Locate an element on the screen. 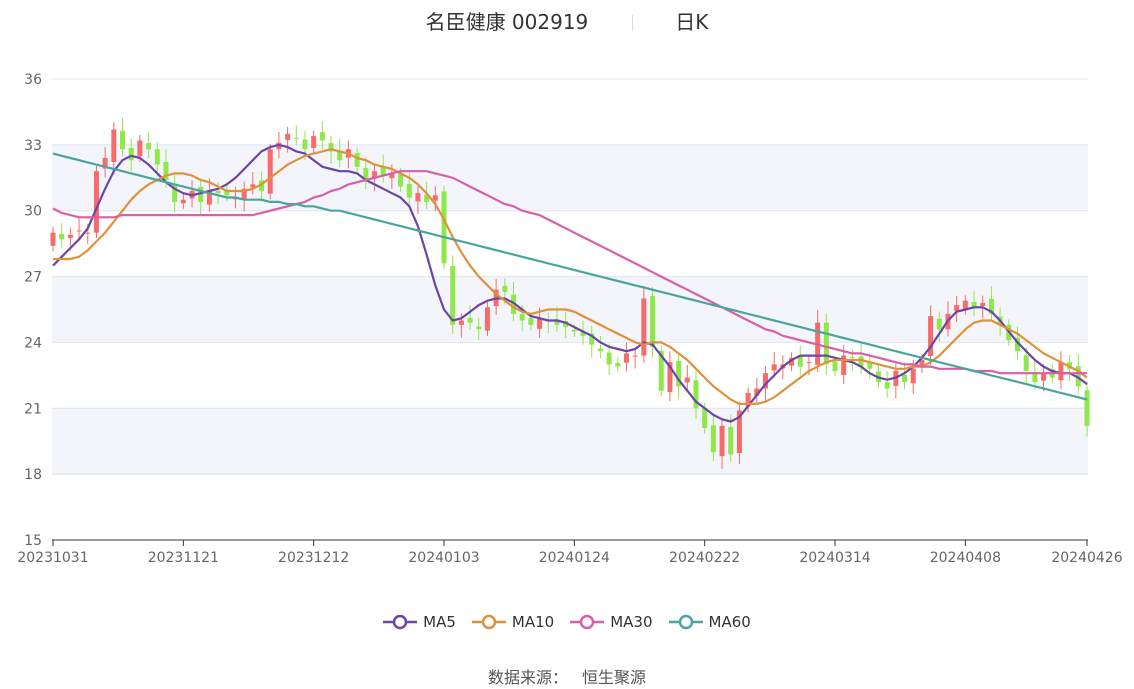 This screenshot has width=1134, height=689. legend-label-ma60: MA60 is located at coordinates (729, 622).